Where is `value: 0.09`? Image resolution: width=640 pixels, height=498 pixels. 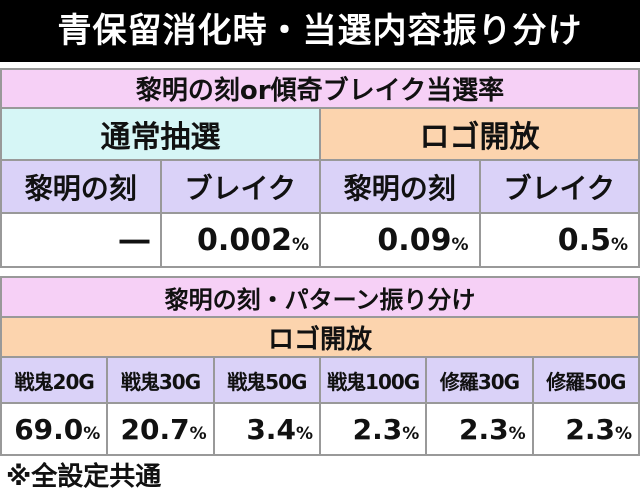 value: 0.09 is located at coordinates (414, 240).